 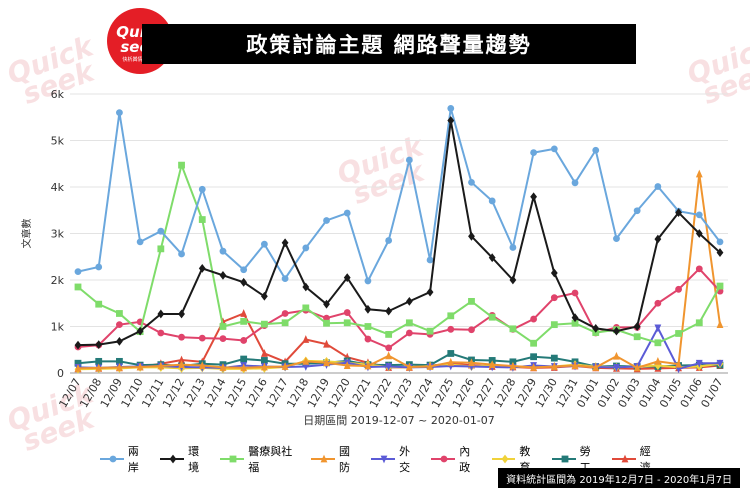 I want to click on chart-legend: 兩岸 環境 醫療與社福 國防 外交 內政 教育 勞工 經濟, so click(x=380, y=459).